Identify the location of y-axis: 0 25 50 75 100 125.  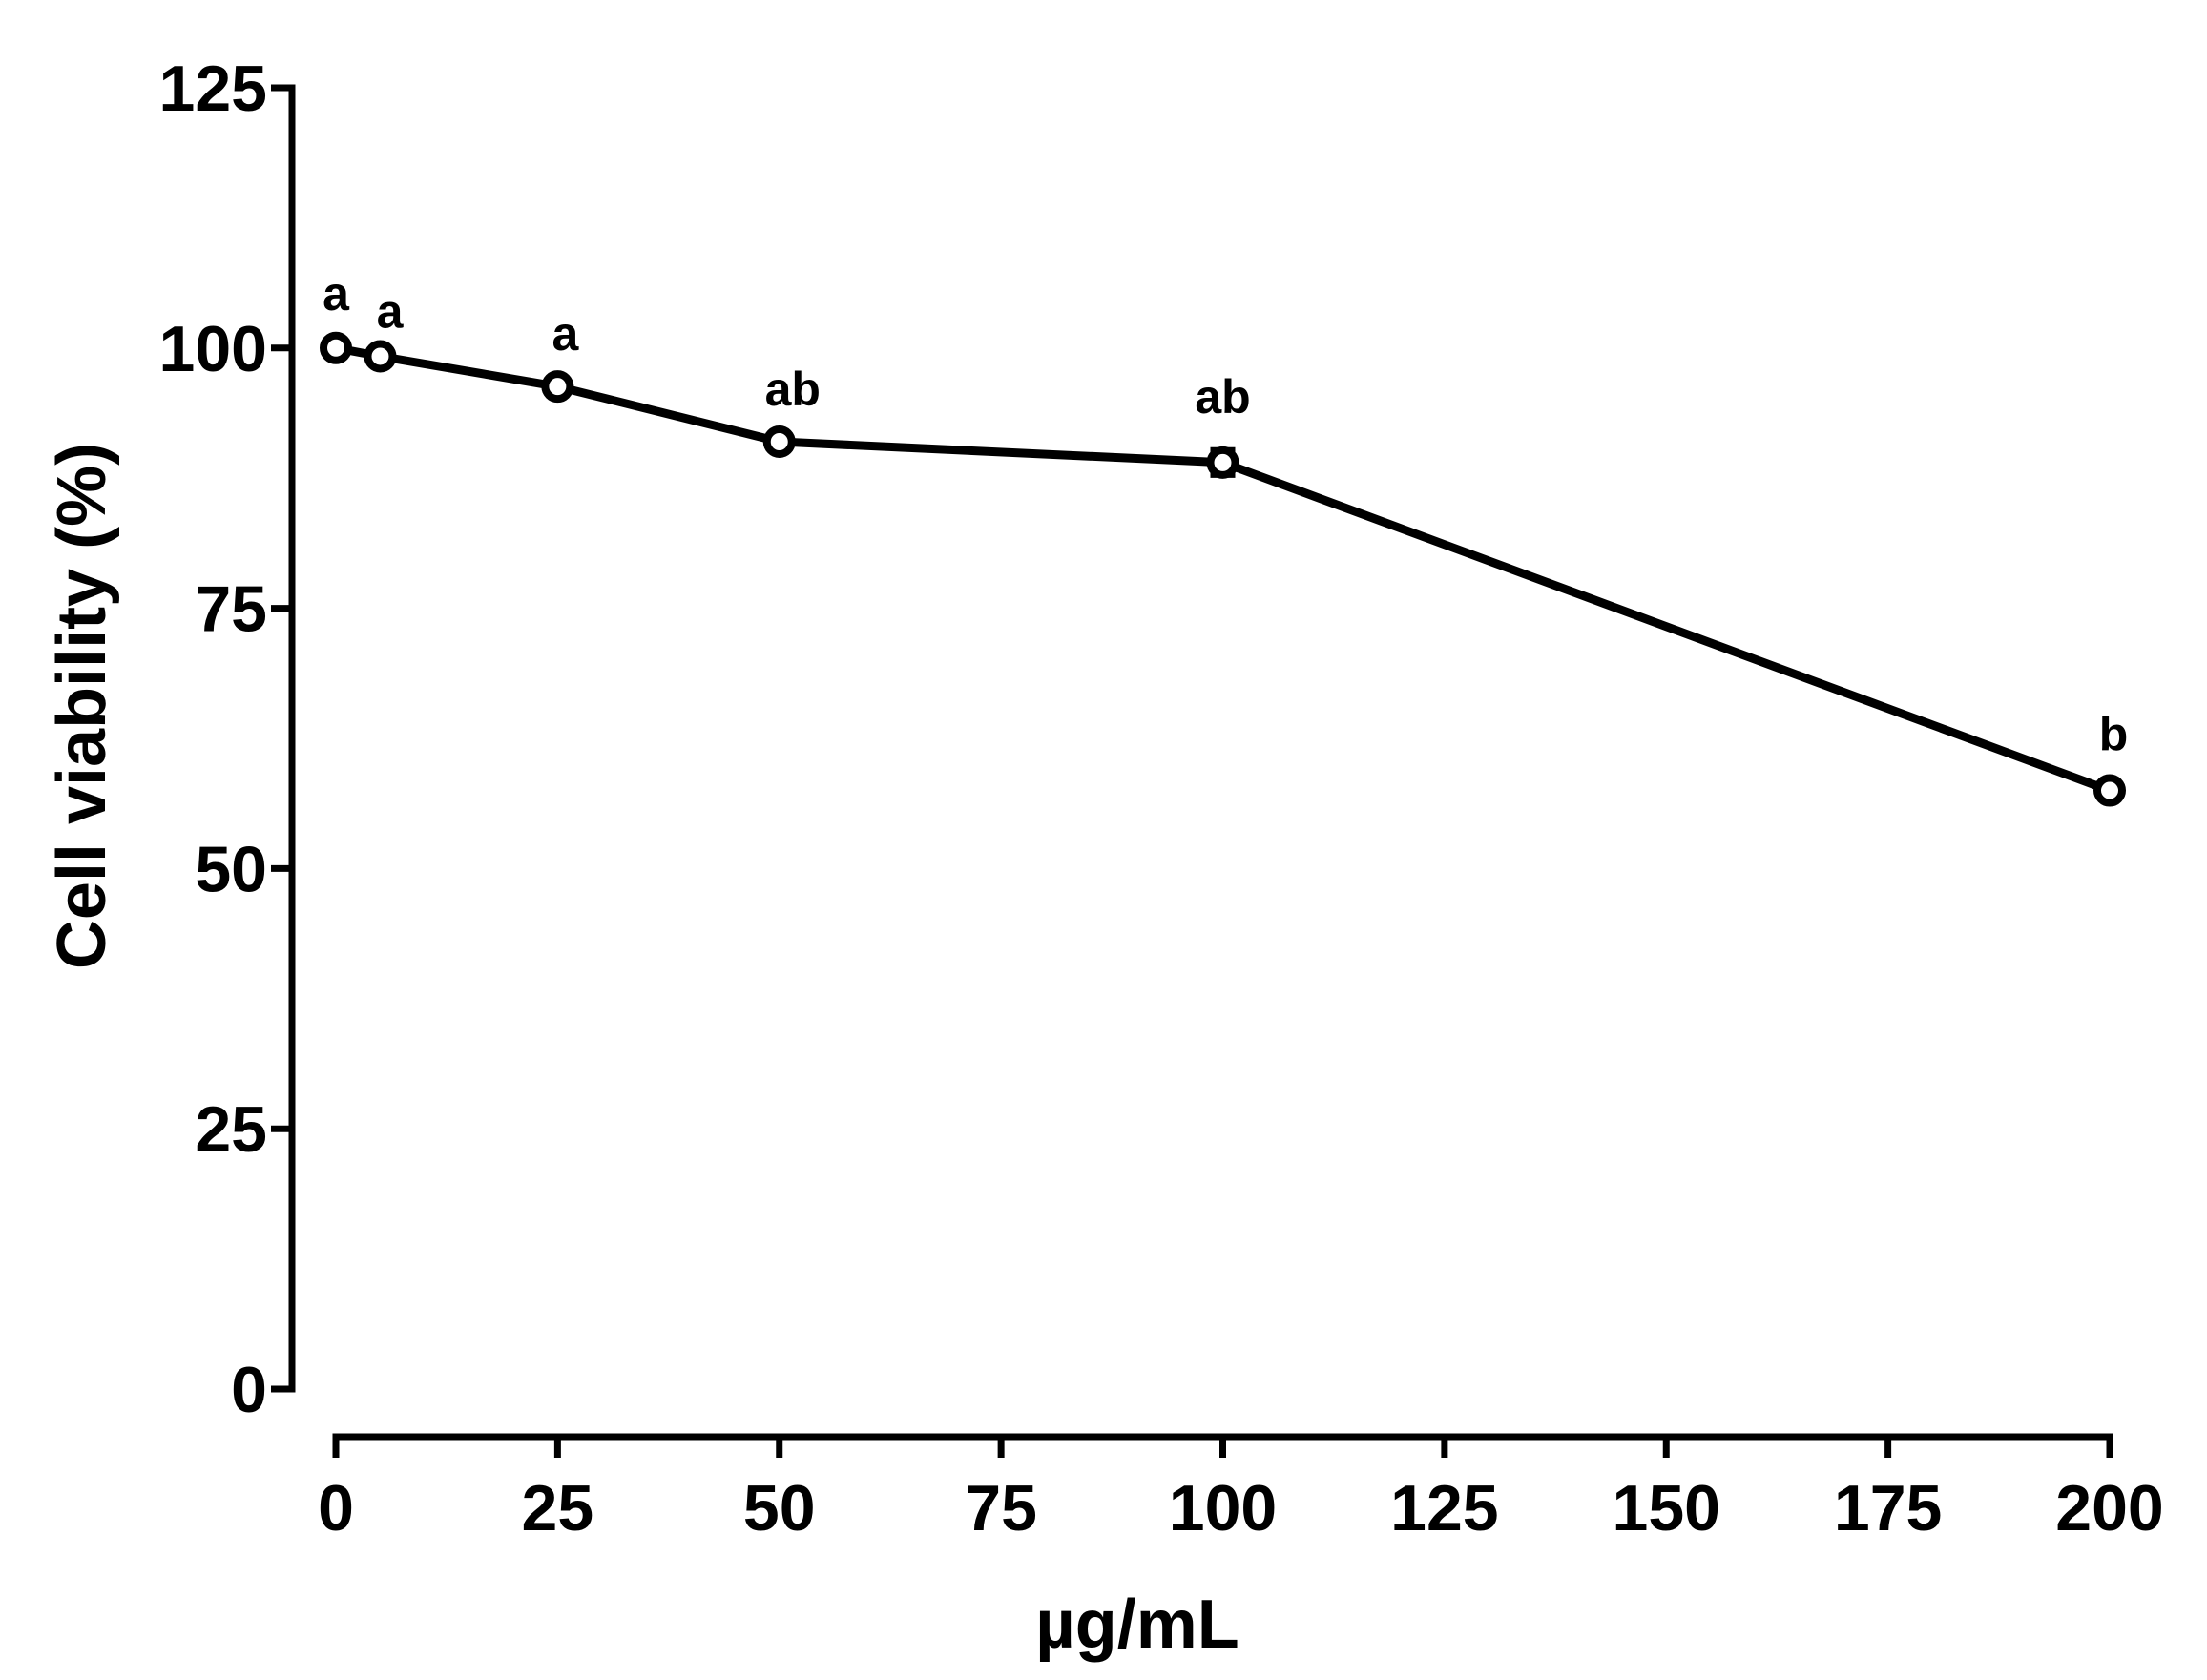
(228, 739).